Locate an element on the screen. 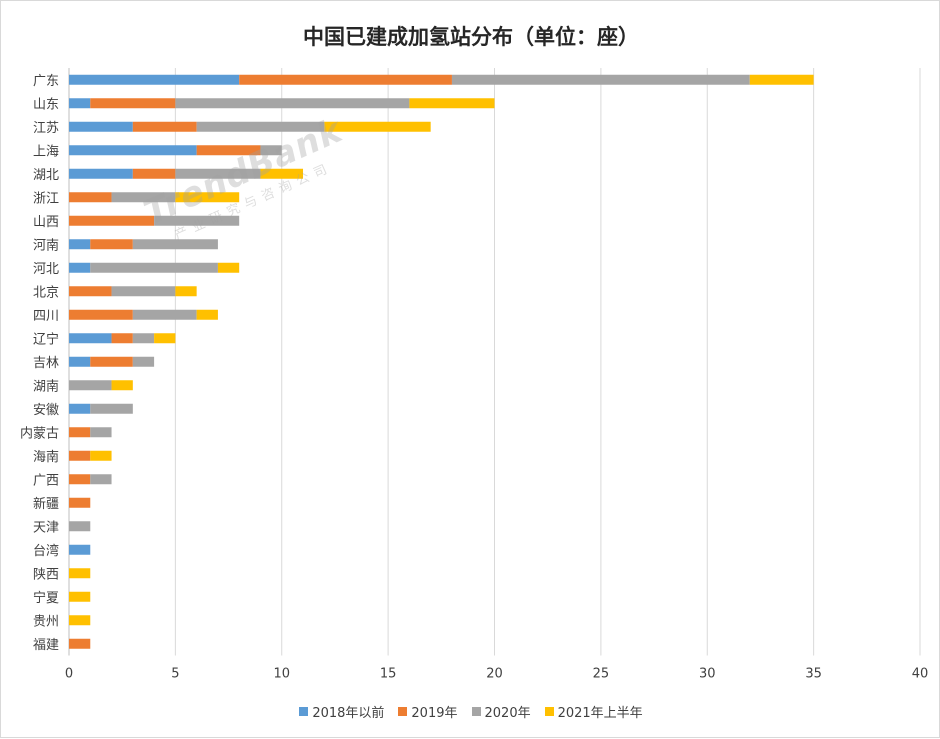 The height and width of the screenshot is (739, 940). category-label: 北京 is located at coordinates (46, 292).